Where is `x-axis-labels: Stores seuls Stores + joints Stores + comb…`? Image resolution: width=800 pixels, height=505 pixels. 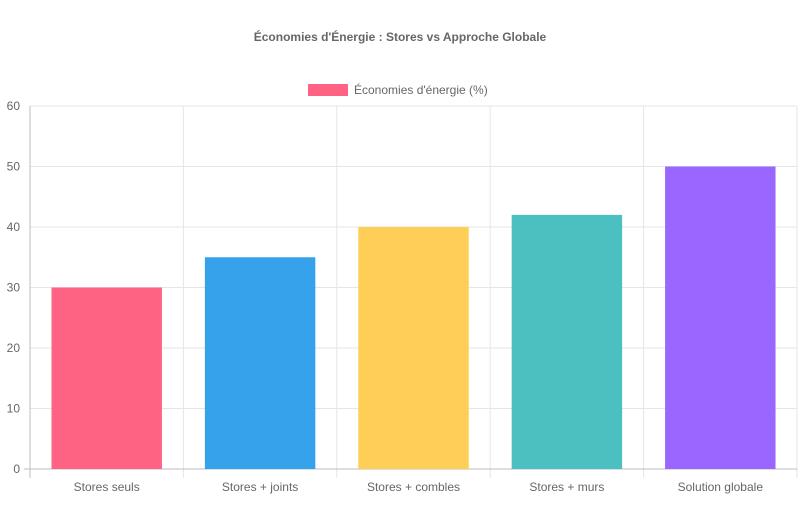
x-axis-labels: Stores seuls Stores + joints Stores + comb… is located at coordinates (419, 487).